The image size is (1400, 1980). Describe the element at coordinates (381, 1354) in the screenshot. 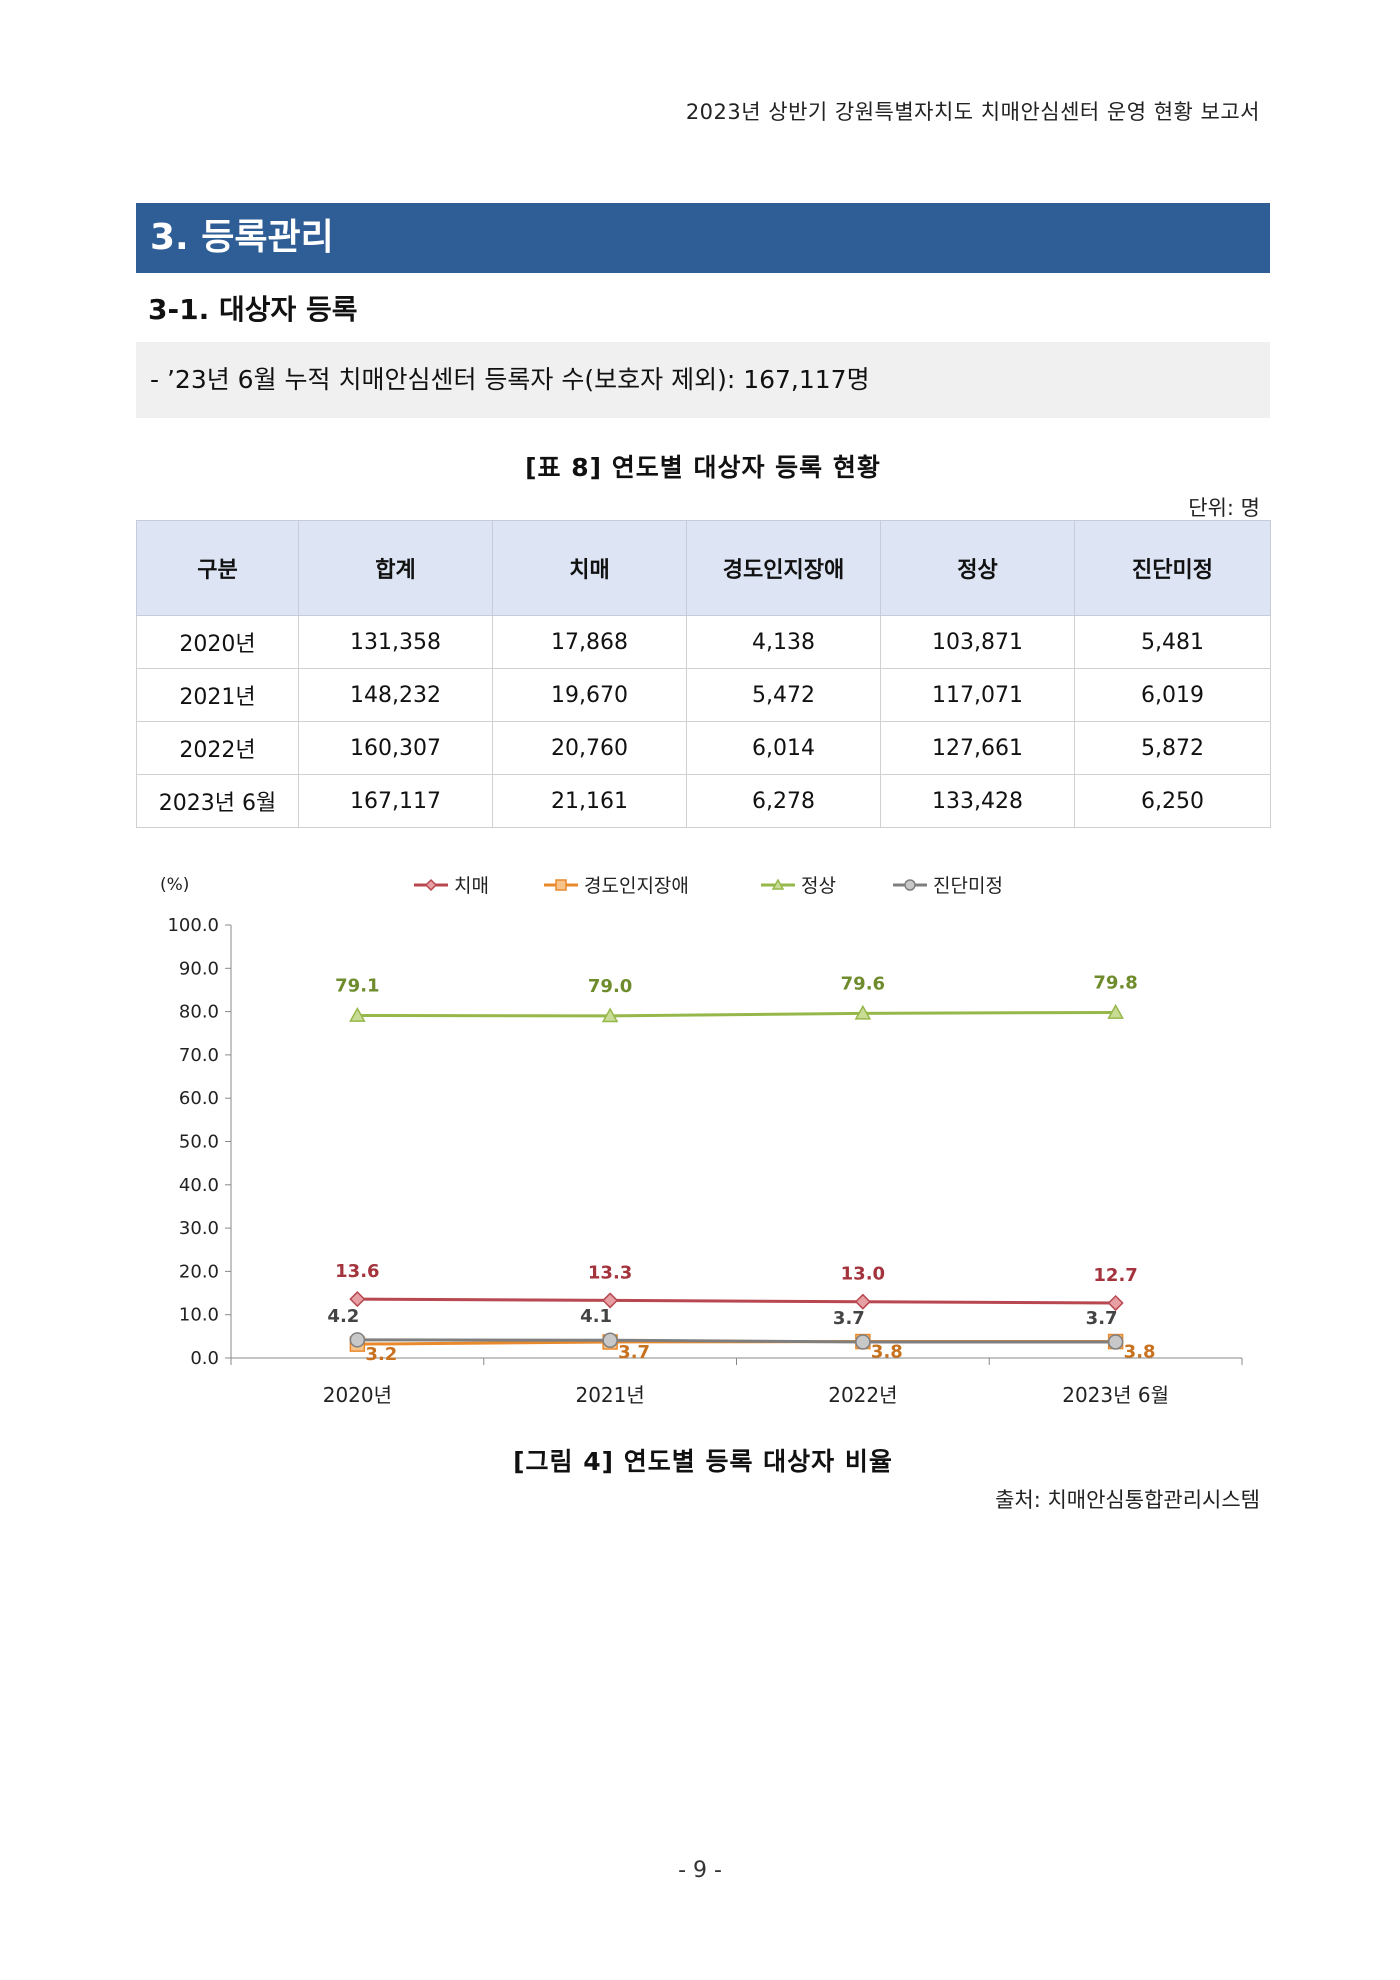

I see `data-label: 3.2` at that location.